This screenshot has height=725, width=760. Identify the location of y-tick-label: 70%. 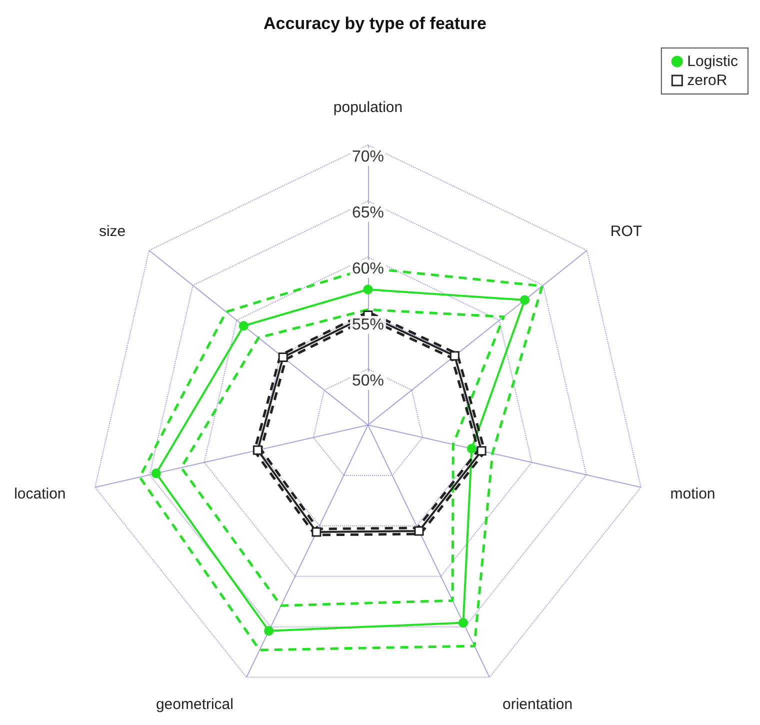
(368, 157).